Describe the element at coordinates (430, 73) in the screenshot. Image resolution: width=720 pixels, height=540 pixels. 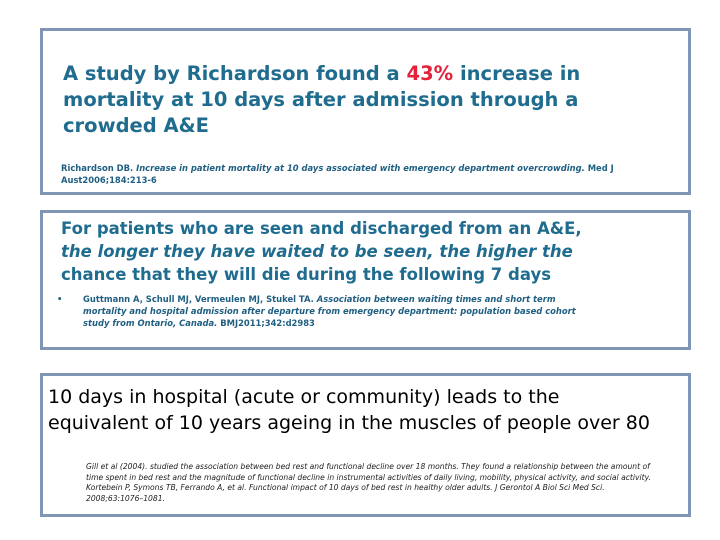
I see `mortality-increase-figure: 43%` at that location.